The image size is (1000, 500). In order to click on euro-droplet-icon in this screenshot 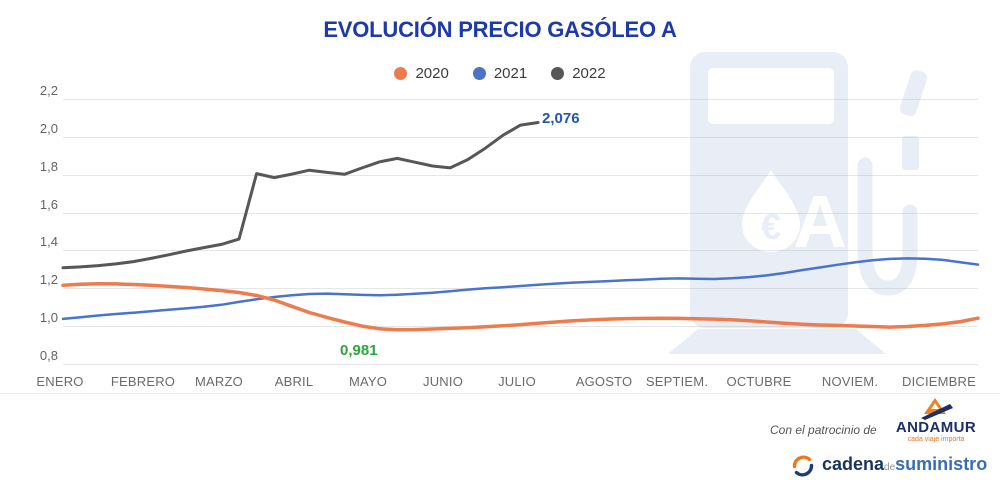, I will do `click(771, 211)`.